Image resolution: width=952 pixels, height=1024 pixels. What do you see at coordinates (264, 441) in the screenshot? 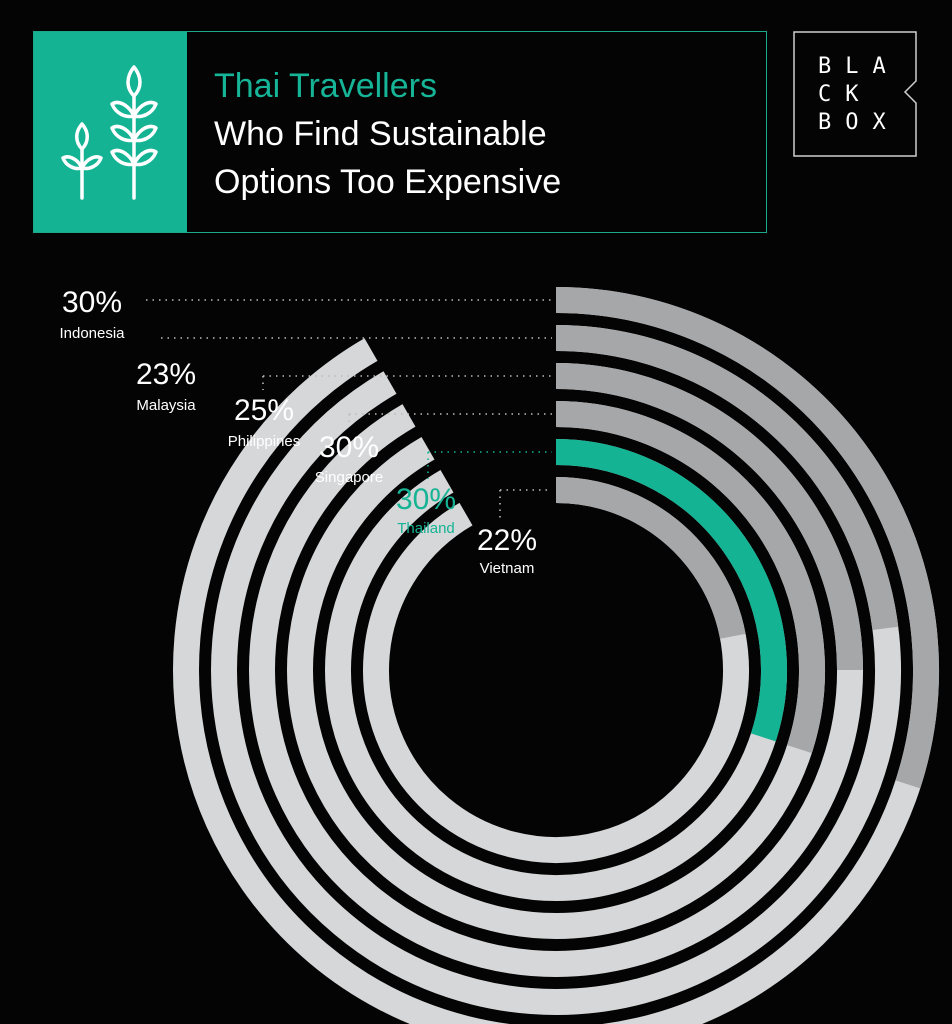
I see `category-label-philippines: Philippines` at bounding box center [264, 441].